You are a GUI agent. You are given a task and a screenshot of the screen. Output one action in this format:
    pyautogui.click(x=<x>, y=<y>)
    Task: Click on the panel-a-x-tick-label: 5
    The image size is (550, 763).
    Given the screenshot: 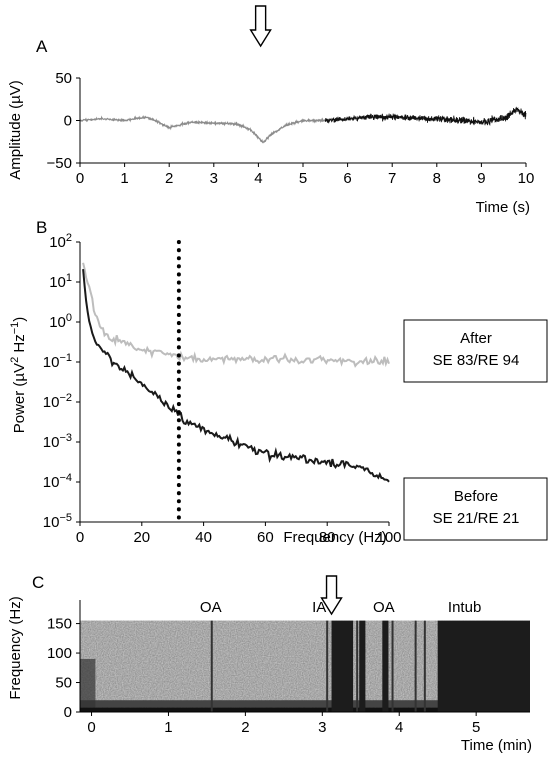 What is the action you would take?
    pyautogui.click(x=303, y=178)
    